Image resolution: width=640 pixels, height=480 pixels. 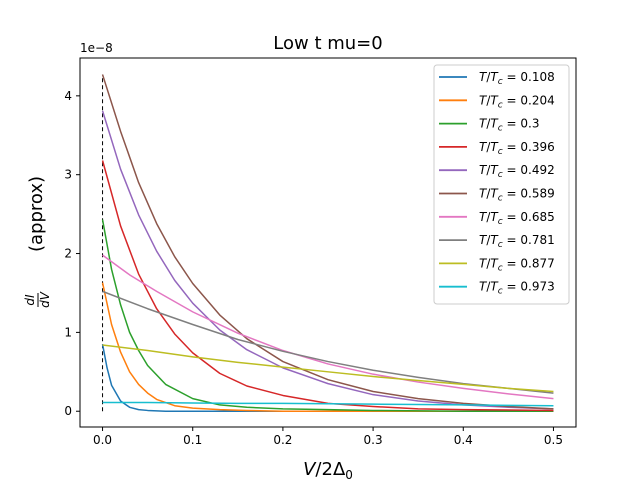 What do you see at coordinates (517, 288) in the screenshot?
I see `legend-label-10: T/Tc = 0.973` at bounding box center [517, 288].